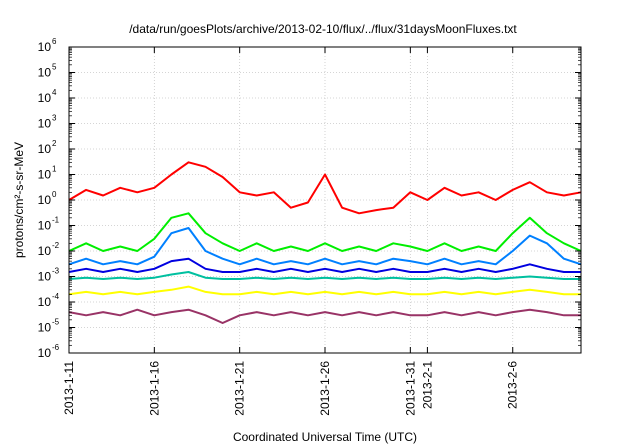 This screenshot has width=640, height=448. What do you see at coordinates (54, 169) in the screenshot?
I see `y-tick-exponent: 1` at bounding box center [54, 169].